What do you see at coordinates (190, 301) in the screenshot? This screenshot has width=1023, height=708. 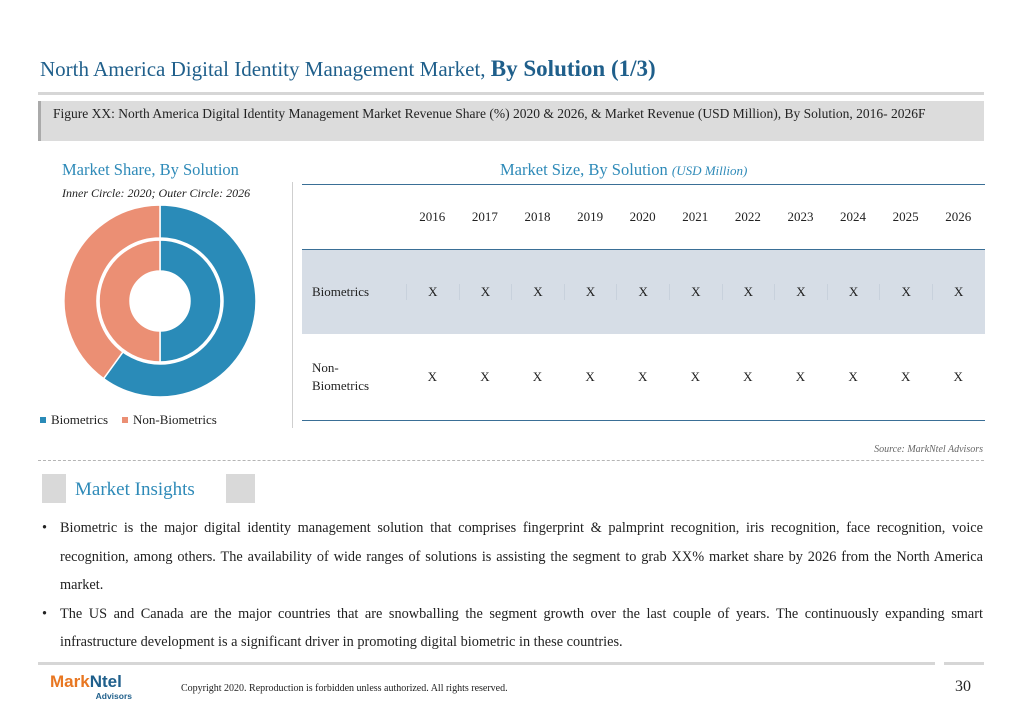 I see `donut-slice-2020-biometrics` at bounding box center [190, 301].